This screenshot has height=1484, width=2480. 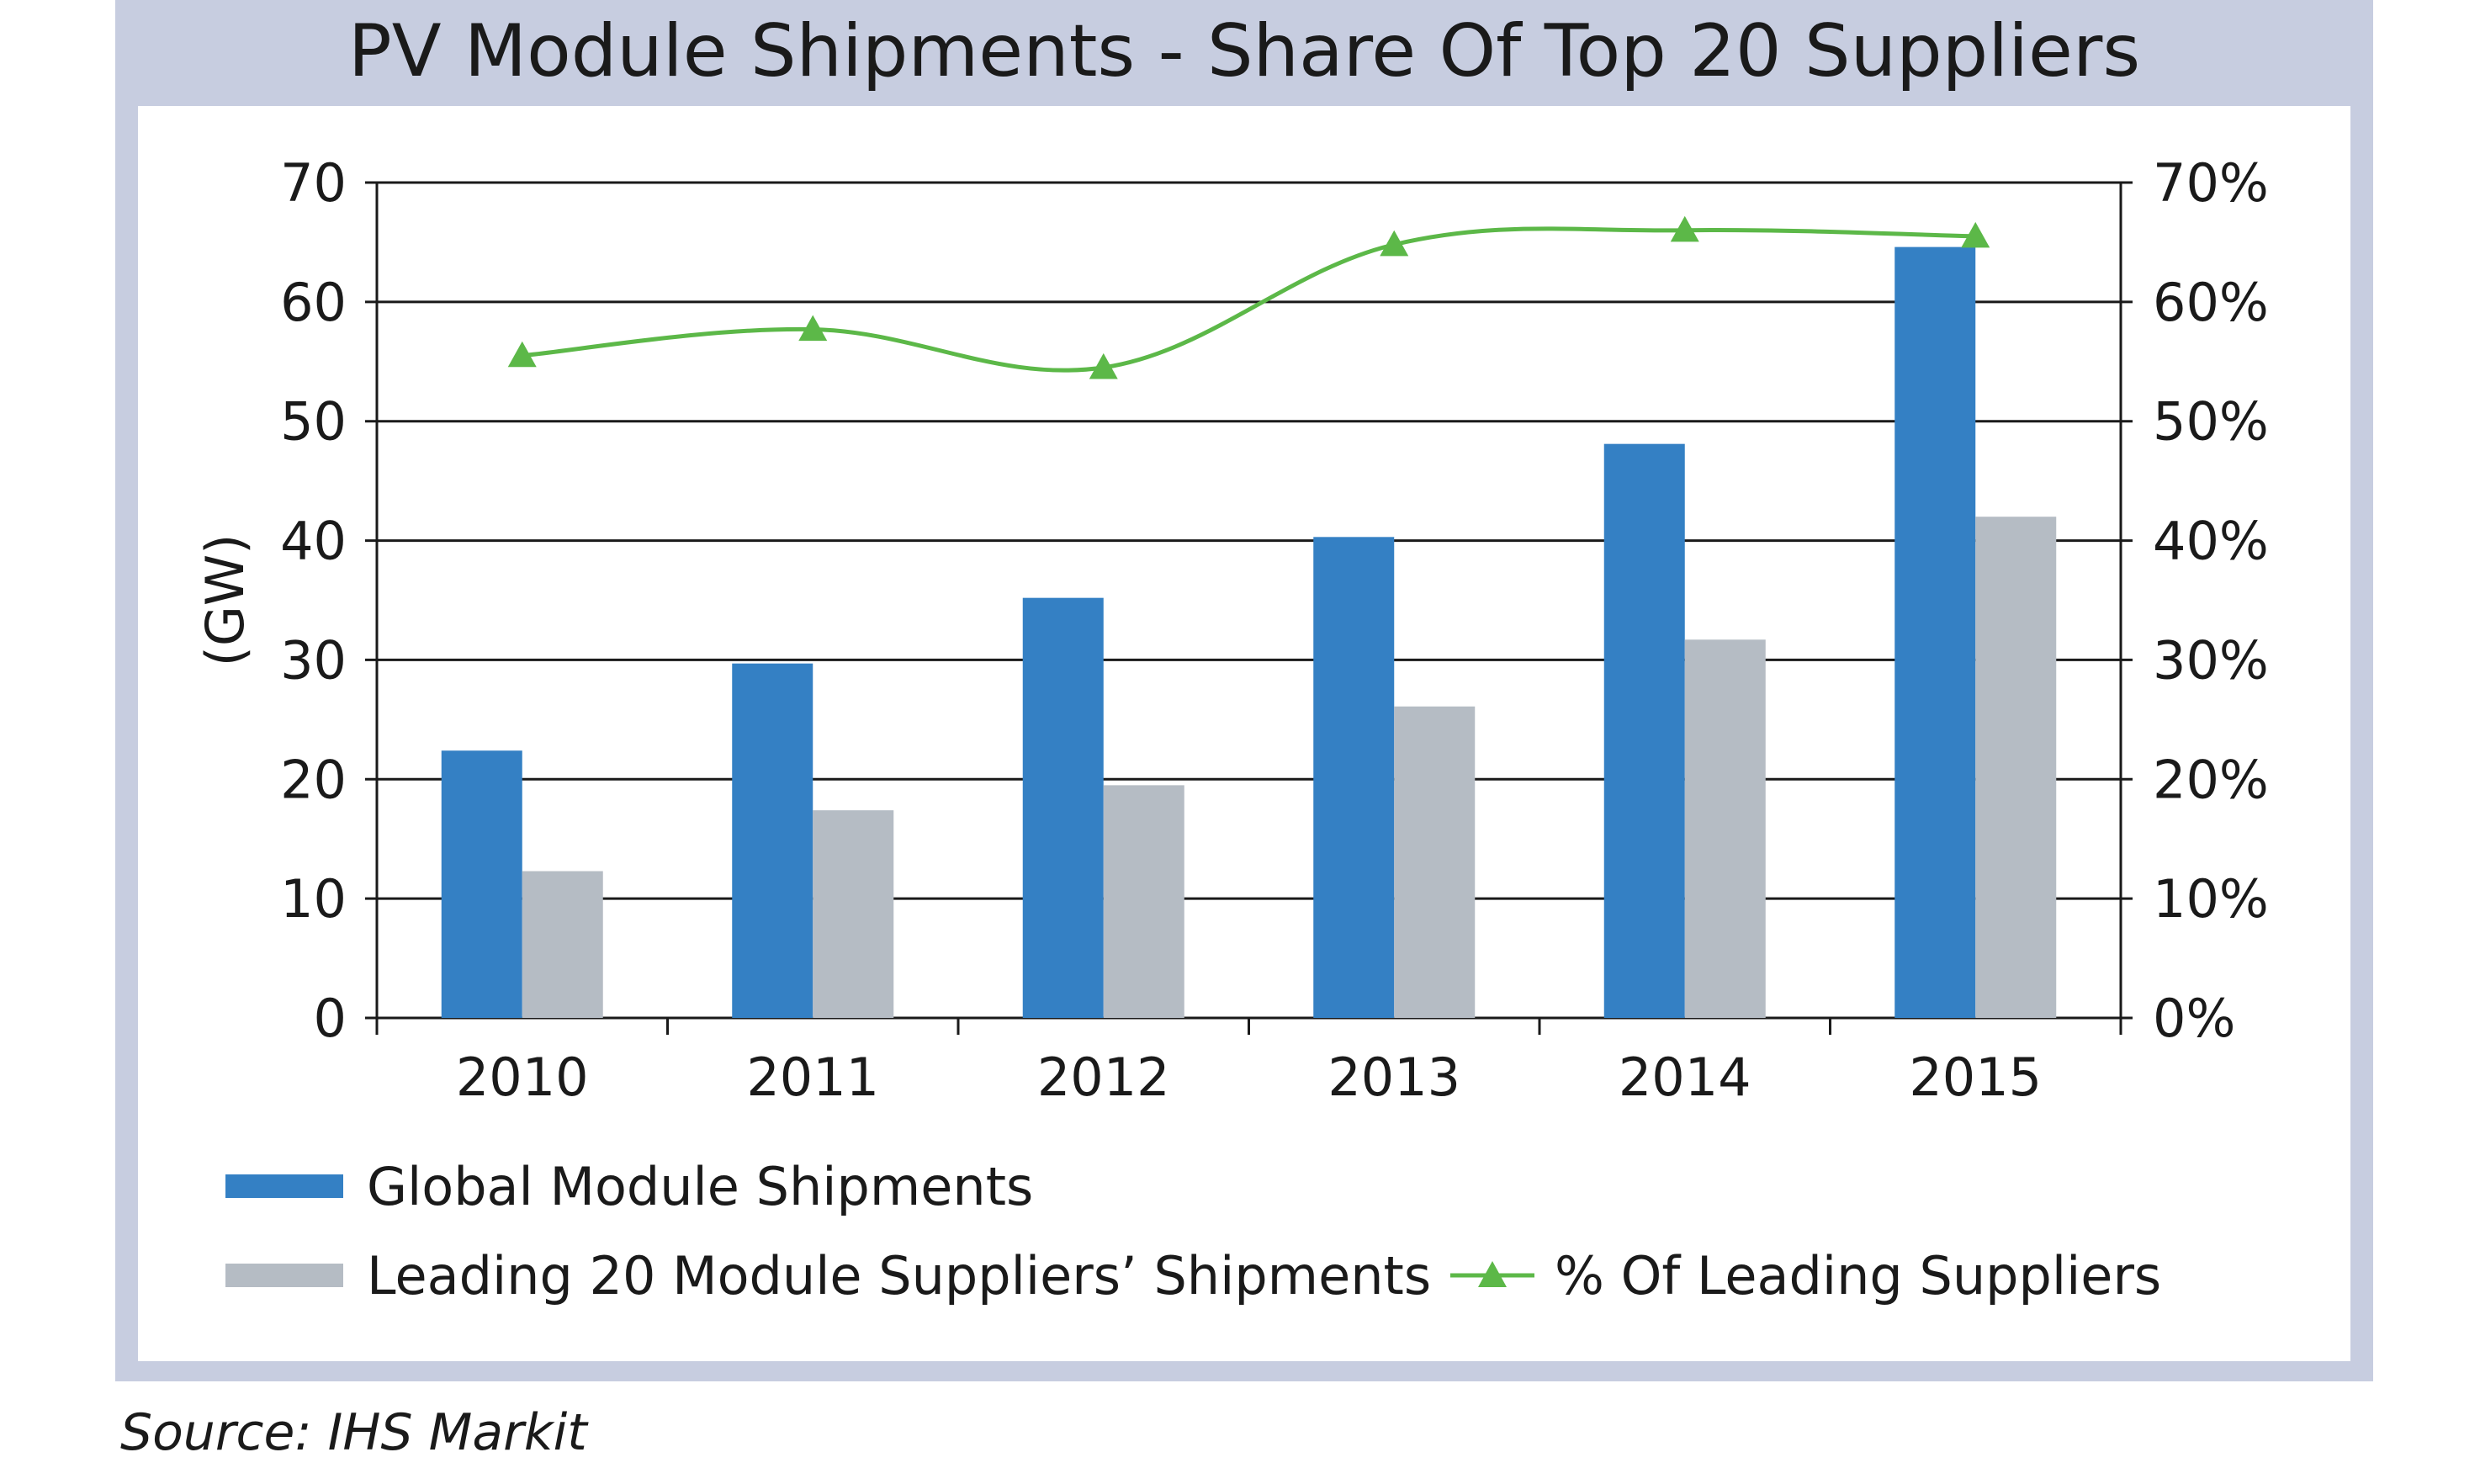 I want to click on legend-swatch-marker, so click(x=1492, y=1274).